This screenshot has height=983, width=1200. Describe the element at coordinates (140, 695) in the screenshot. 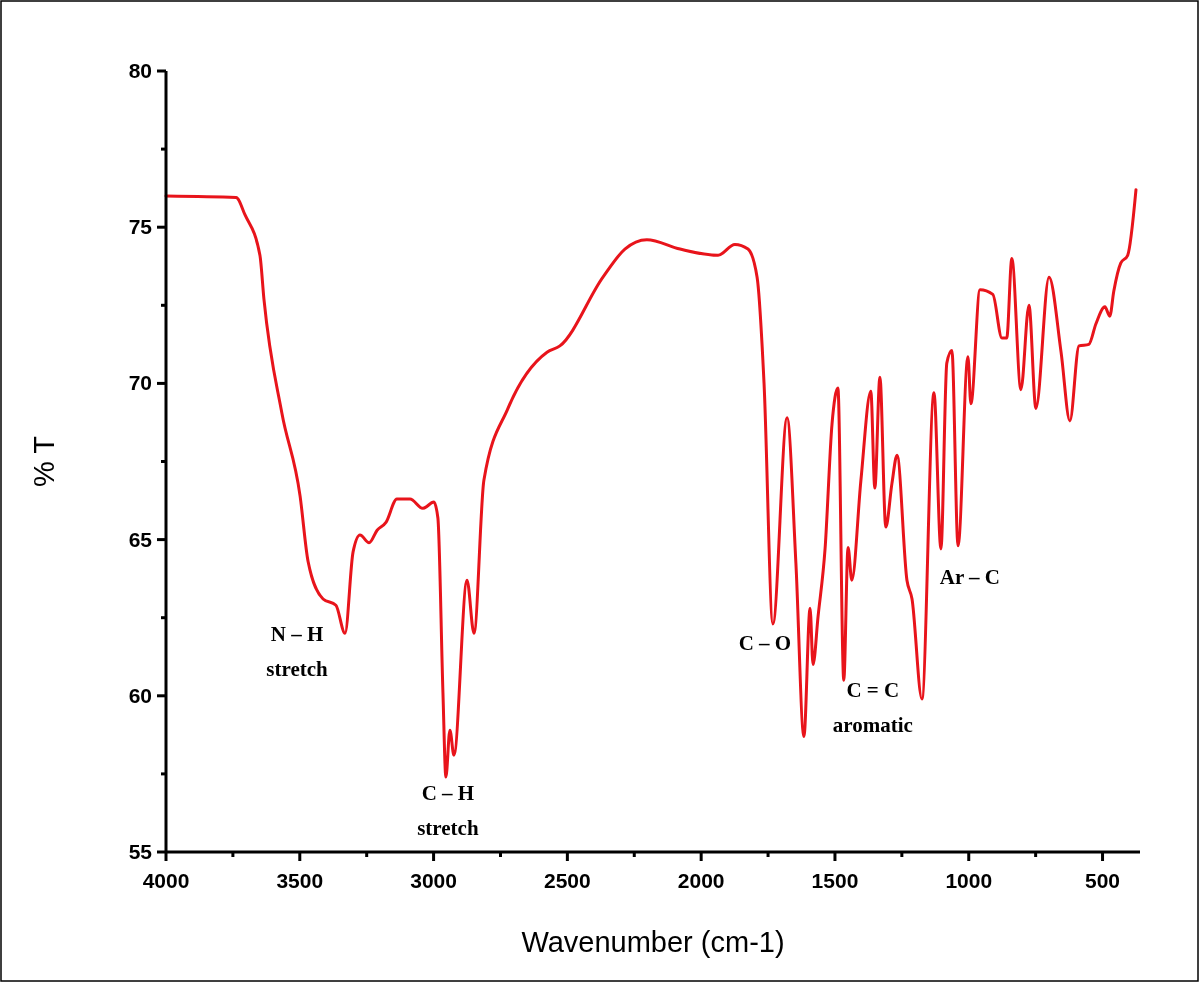

I see `y-tick-label: 60` at that location.